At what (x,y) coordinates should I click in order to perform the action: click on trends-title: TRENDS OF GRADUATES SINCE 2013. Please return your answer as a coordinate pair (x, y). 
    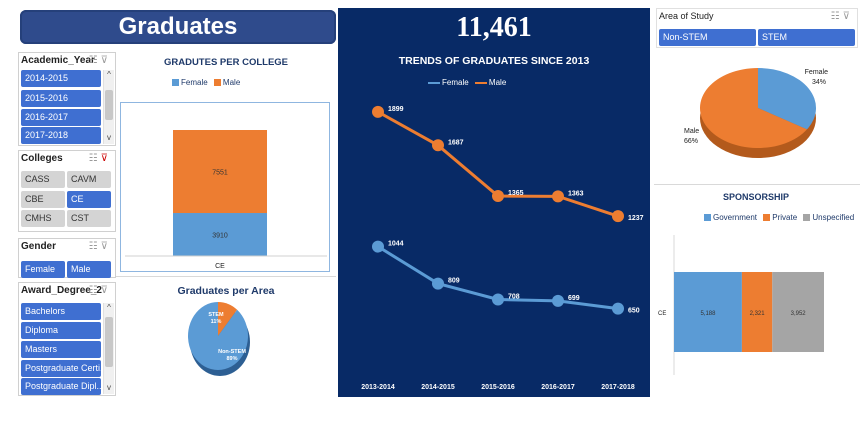
    Looking at the image, I should click on (494, 61).